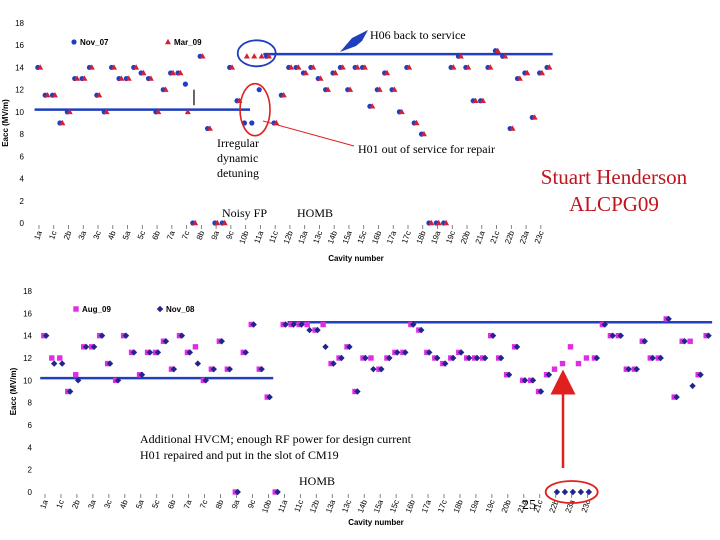 Image resolution: width=720 pixels, height=540 pixels. What do you see at coordinates (442, 506) in the screenshot?
I see `x-tick-label: 17c` at bounding box center [442, 506].